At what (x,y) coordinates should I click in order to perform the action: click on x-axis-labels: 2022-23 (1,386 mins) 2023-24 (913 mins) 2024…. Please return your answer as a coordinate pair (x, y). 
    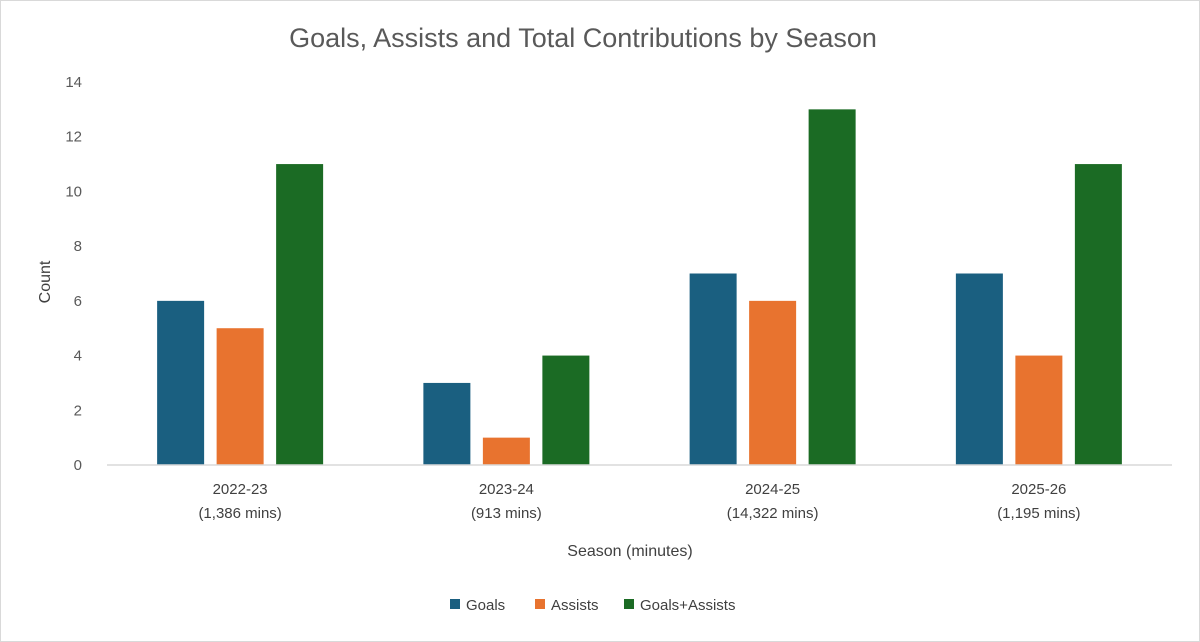
    Looking at the image, I should click on (639, 501).